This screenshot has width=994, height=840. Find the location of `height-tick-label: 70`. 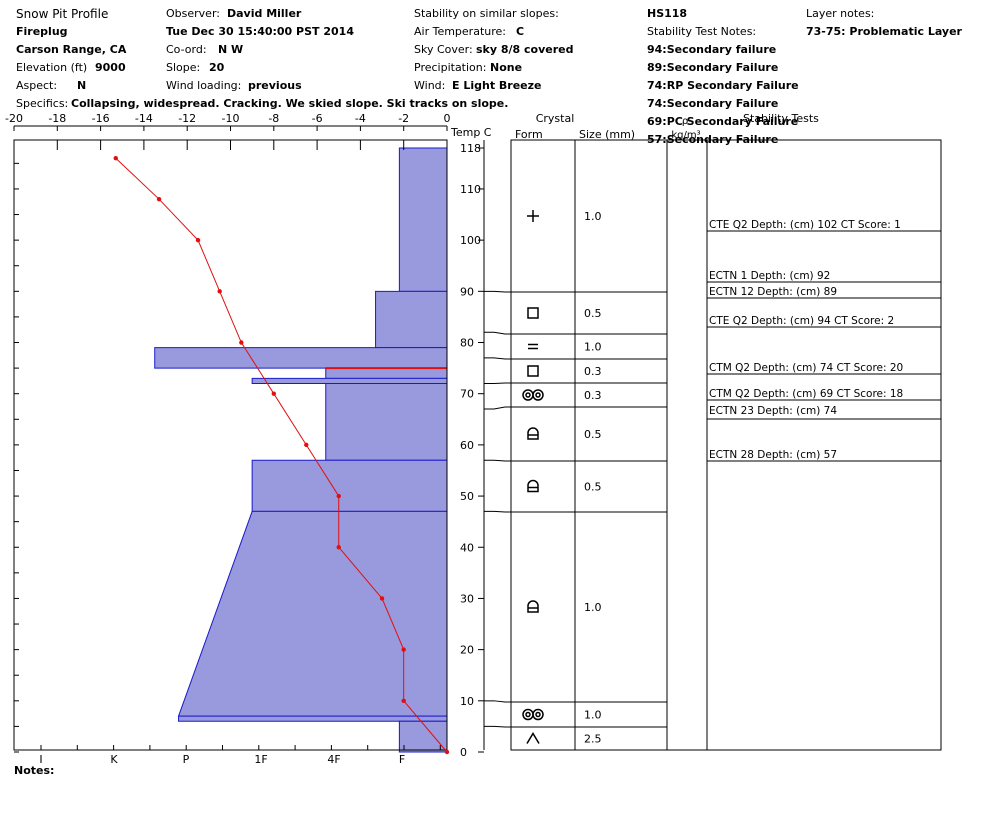

height-tick-label: 70 is located at coordinates (467, 394).